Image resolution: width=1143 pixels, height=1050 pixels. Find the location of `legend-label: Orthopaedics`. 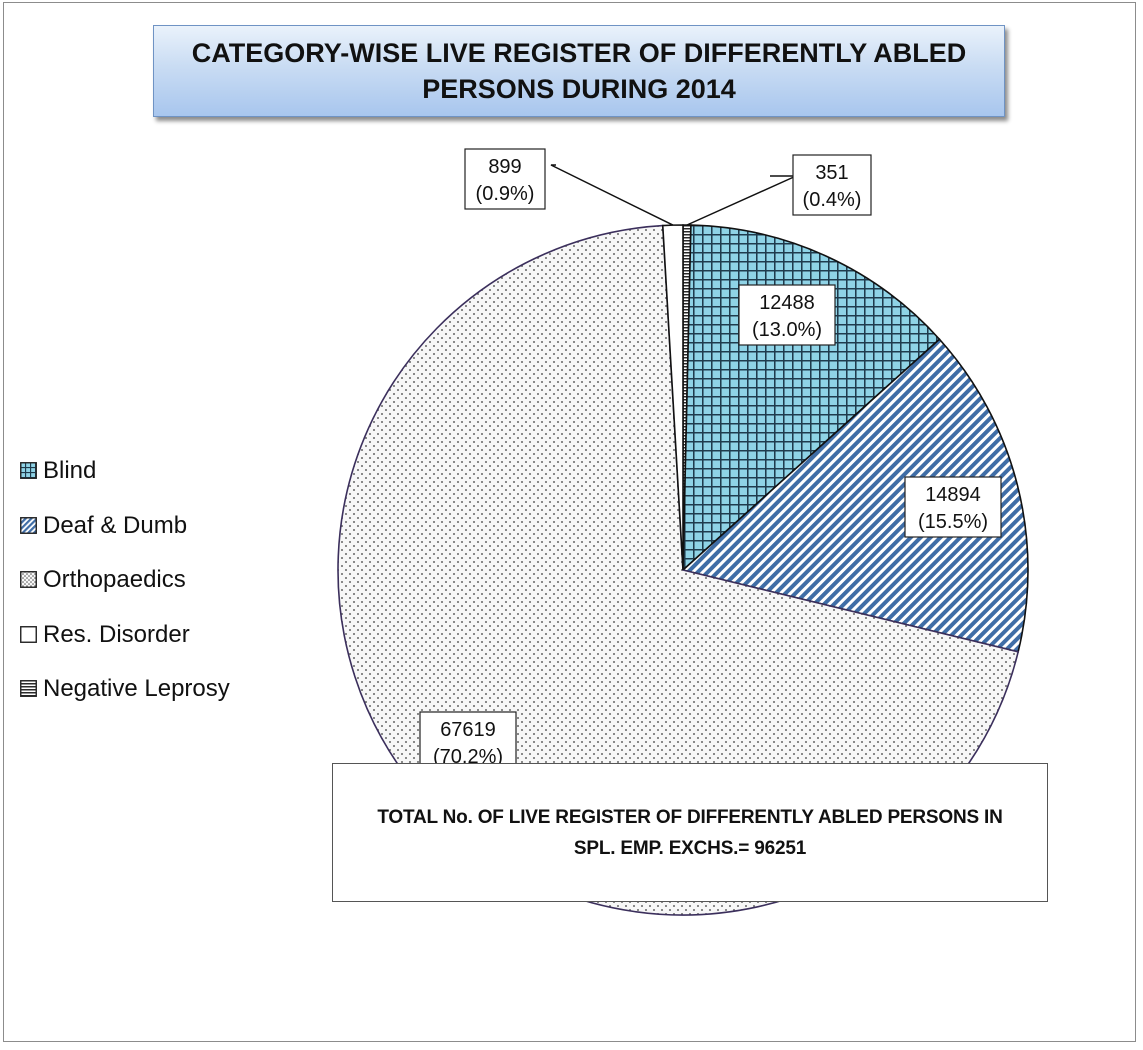

legend-label: Orthopaedics is located at coordinates (114, 579).